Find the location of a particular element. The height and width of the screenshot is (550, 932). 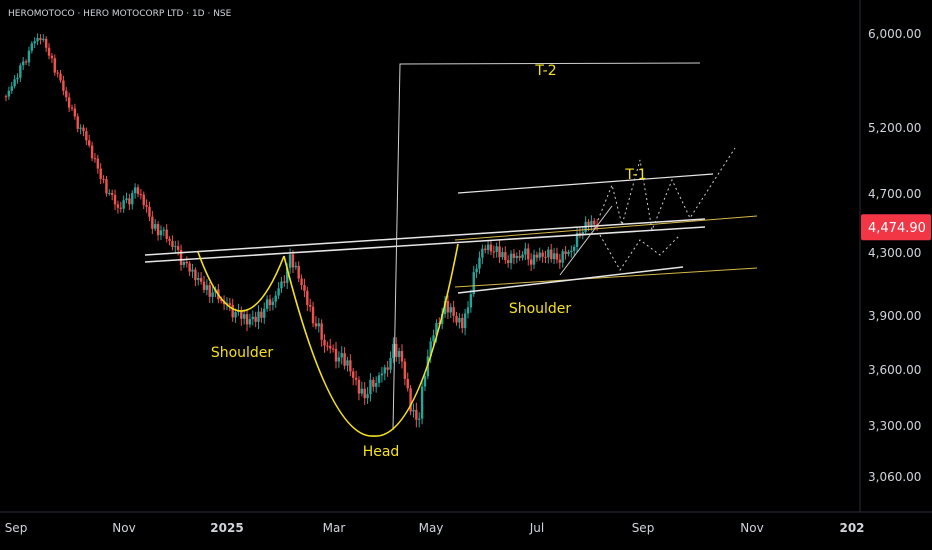

projection-path-lower is located at coordinates (640, 252).